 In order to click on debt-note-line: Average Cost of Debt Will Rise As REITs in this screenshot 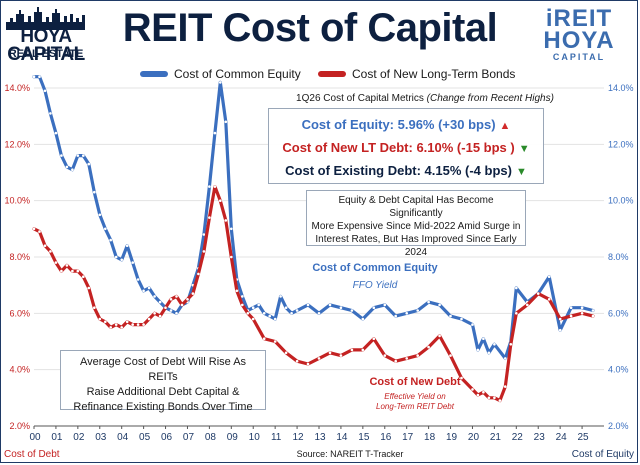, I will do `click(163, 369)`.